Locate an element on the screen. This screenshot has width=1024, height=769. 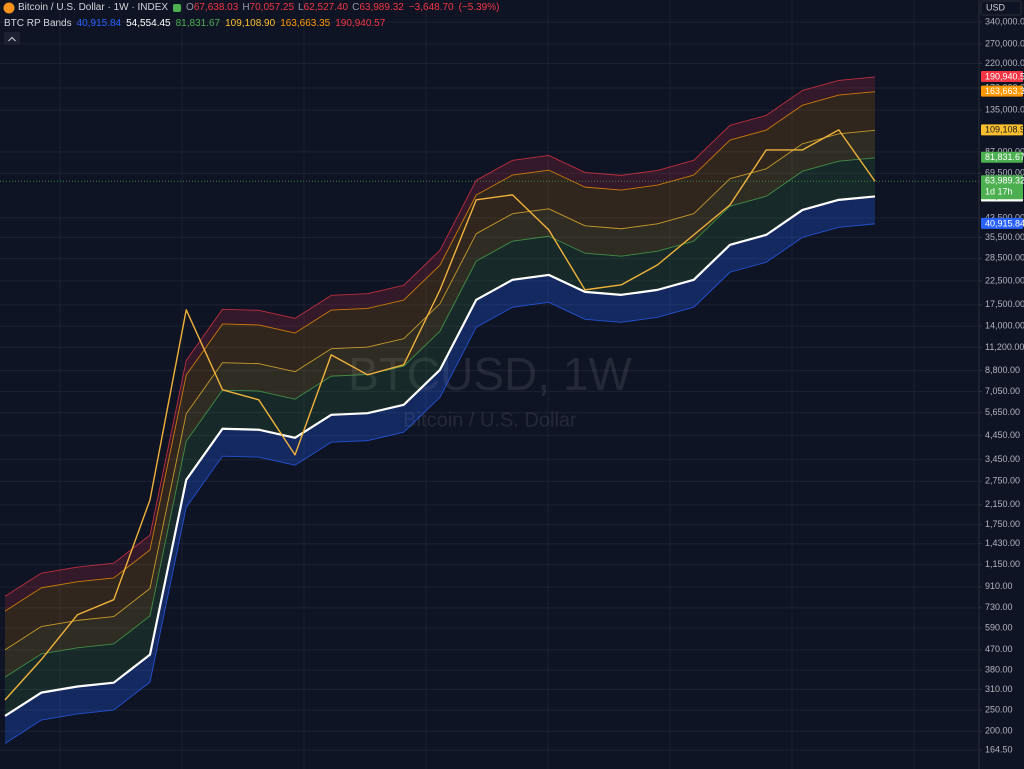
watermark-subtitle: Bitcoin / U.S. Dollar is located at coordinates (490, 420).